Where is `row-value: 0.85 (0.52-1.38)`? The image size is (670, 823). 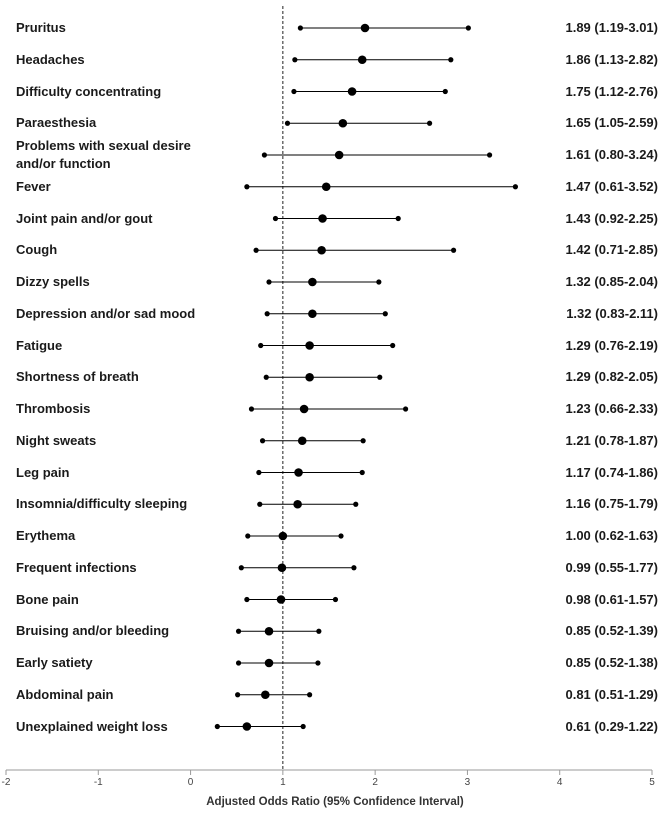
row-value: 0.85 (0.52-1.38) is located at coordinates (611, 662).